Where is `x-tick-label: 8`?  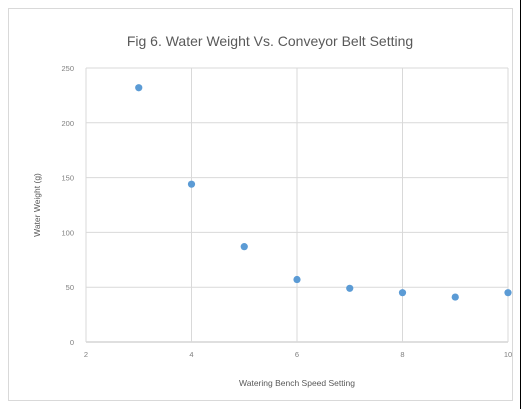 x-tick-label: 8 is located at coordinates (402, 354).